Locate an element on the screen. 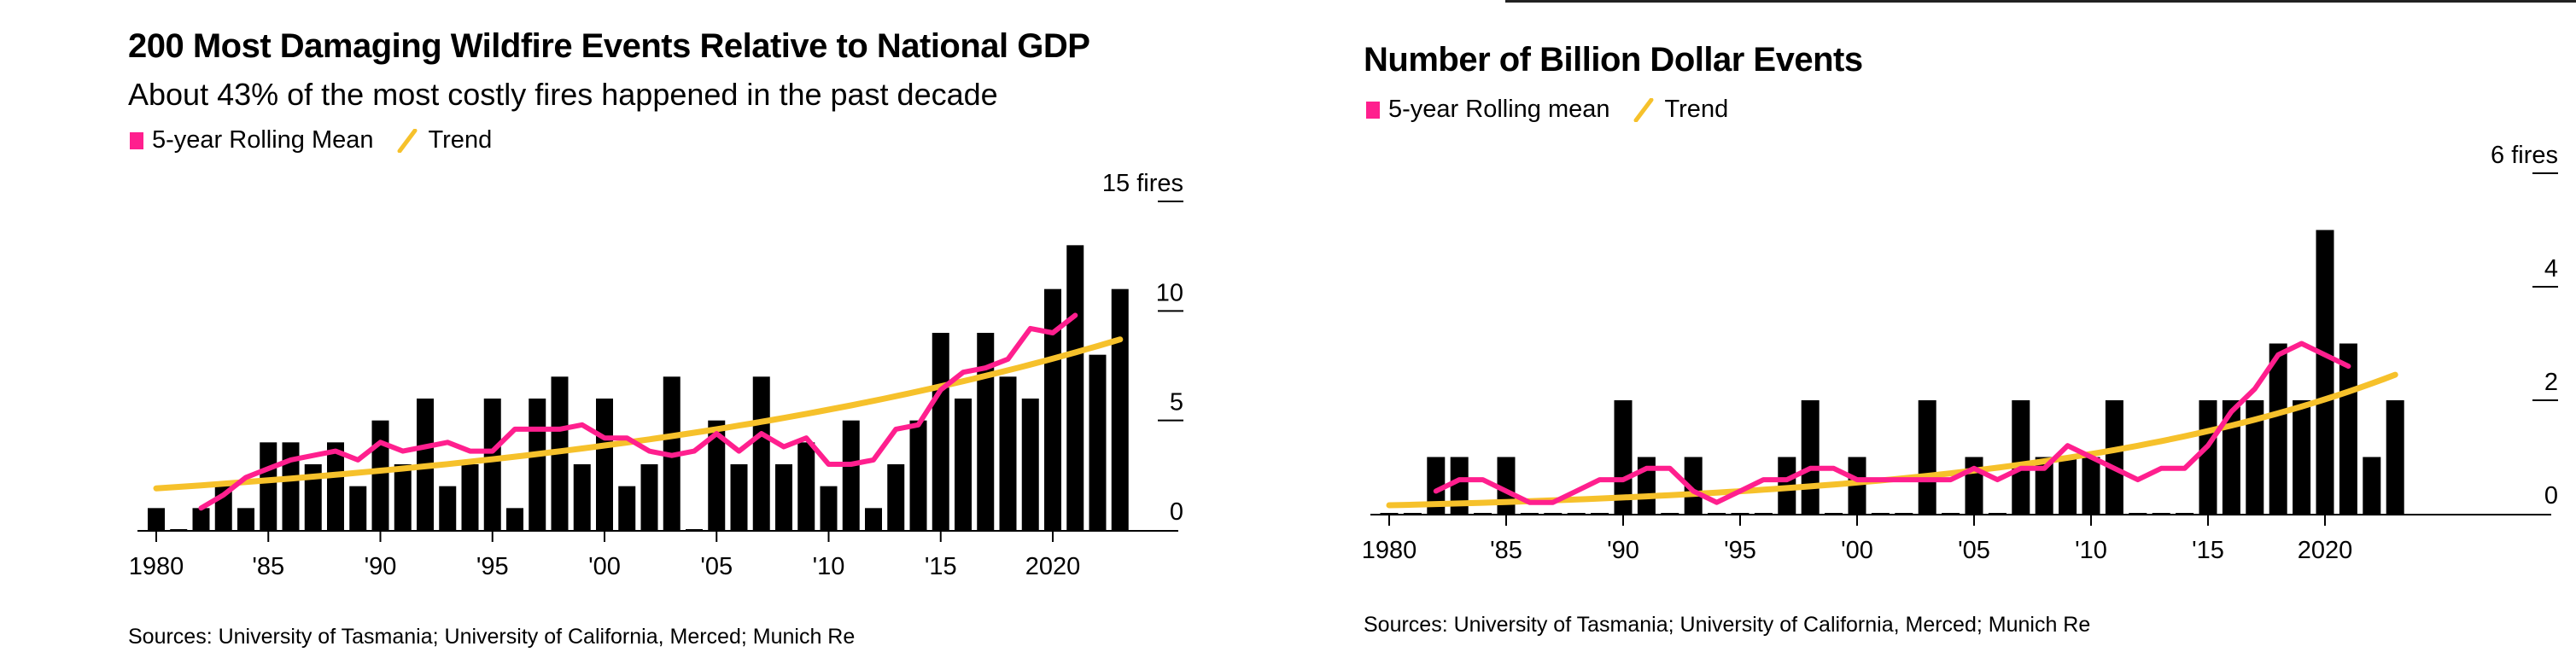 This screenshot has height=658, width=2576. bar-2009 is located at coordinates (806, 486).